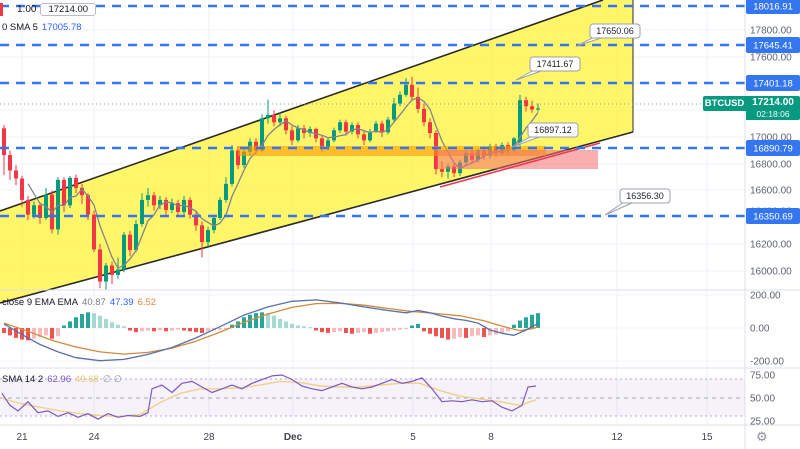 Image resolution: width=800 pixels, height=449 pixels. I want to click on level-price-pill-text: 16350.69, so click(773, 217).